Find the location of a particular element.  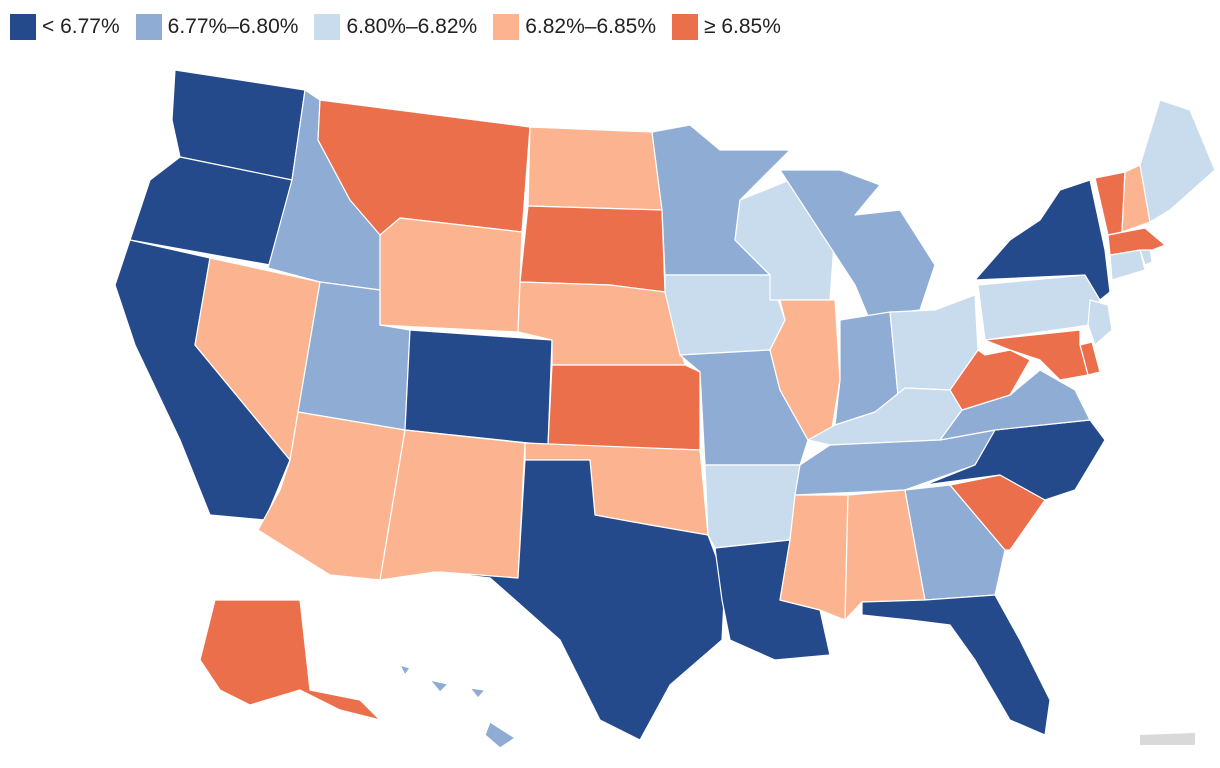

legend-label: 6.80%–6.82% is located at coordinates (412, 26).